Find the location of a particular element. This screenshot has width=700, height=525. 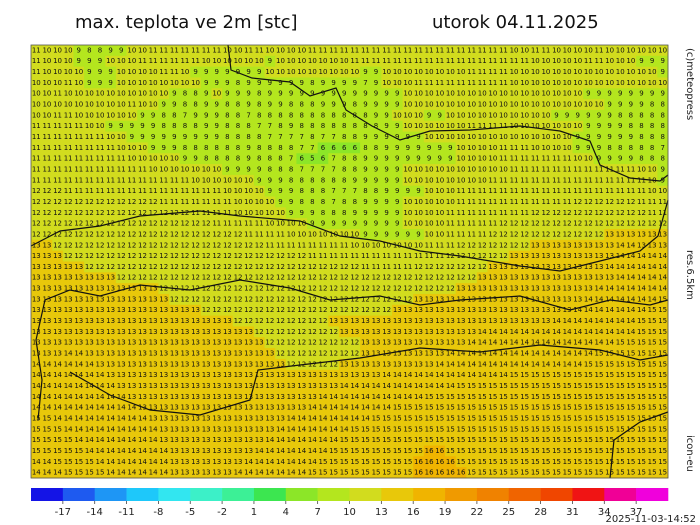

border-line is located at coordinates (349, 235).